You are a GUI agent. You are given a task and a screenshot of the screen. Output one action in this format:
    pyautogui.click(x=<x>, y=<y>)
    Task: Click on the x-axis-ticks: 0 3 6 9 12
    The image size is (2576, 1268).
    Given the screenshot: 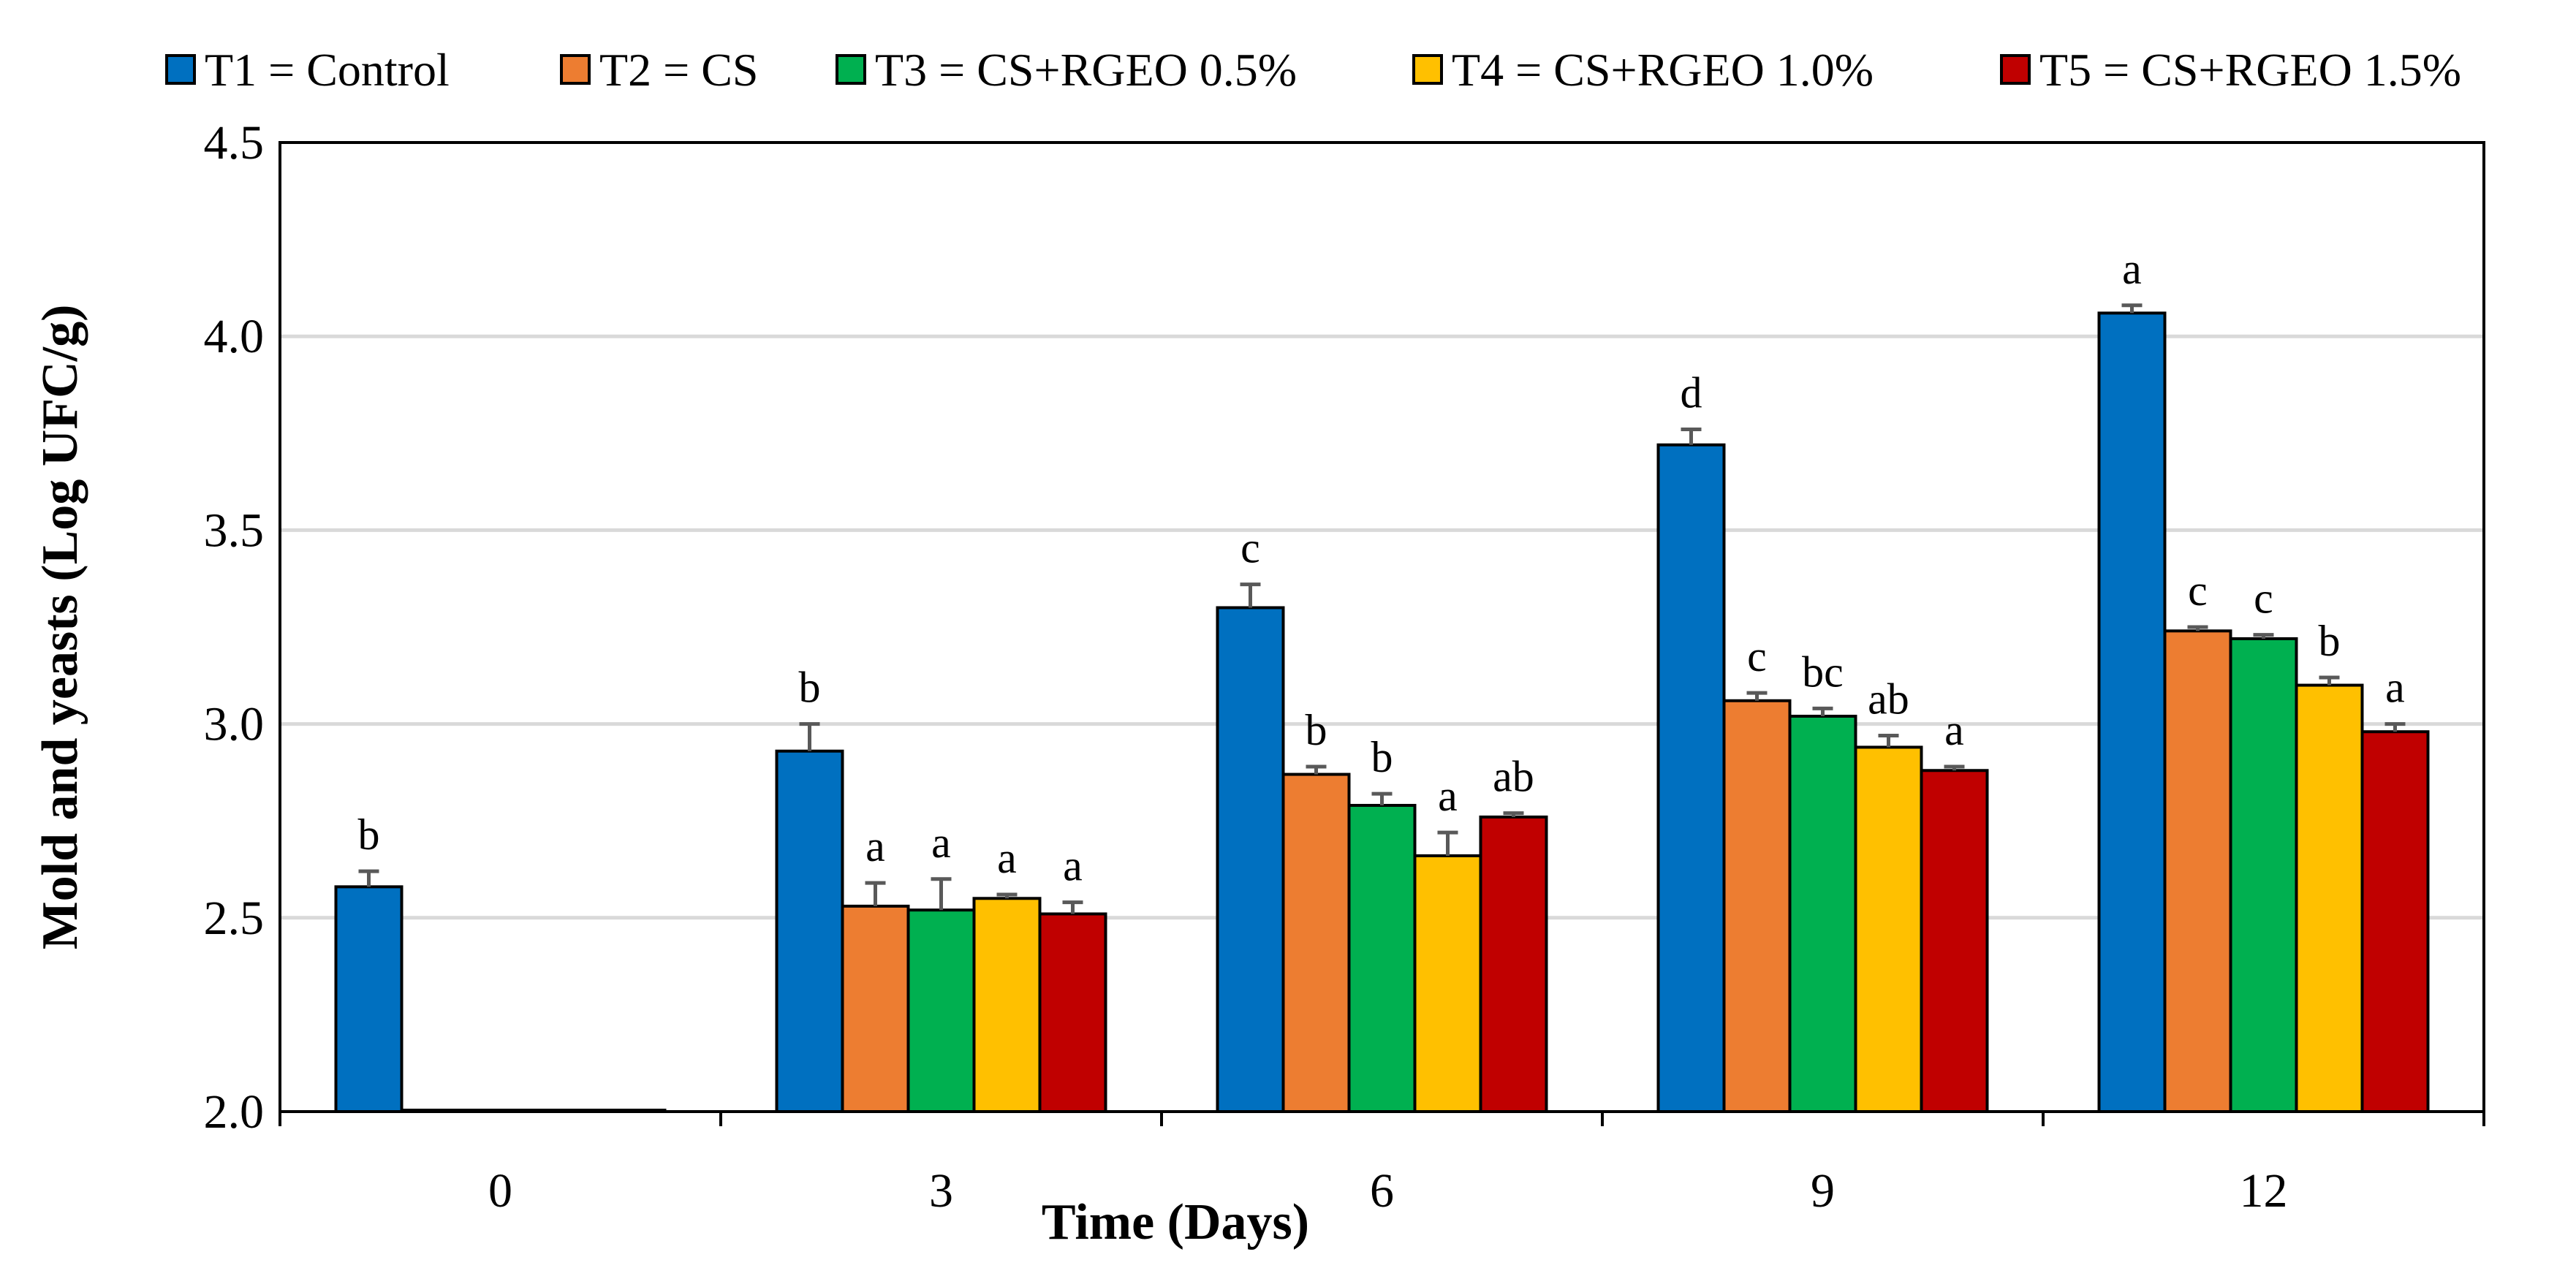 What is the action you would take?
    pyautogui.click(x=1382, y=1165)
    